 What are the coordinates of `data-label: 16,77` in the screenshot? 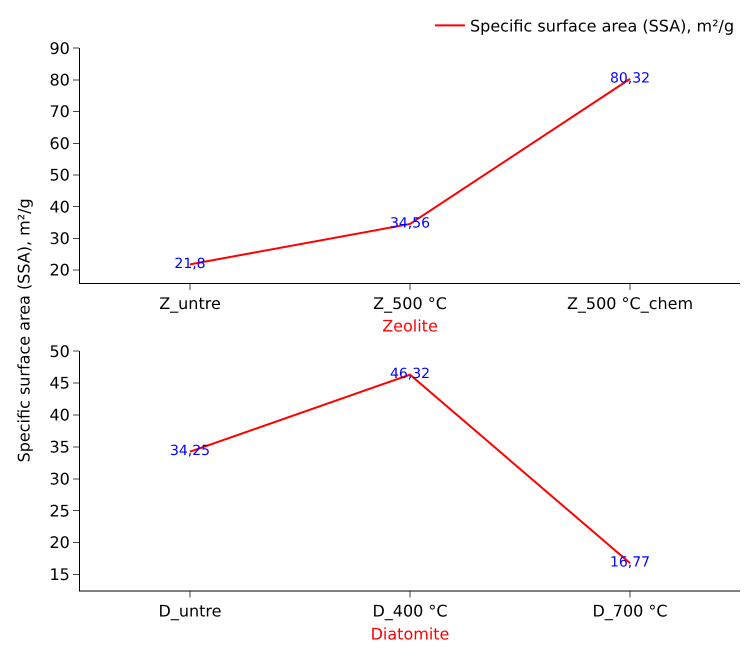 It's located at (630, 562).